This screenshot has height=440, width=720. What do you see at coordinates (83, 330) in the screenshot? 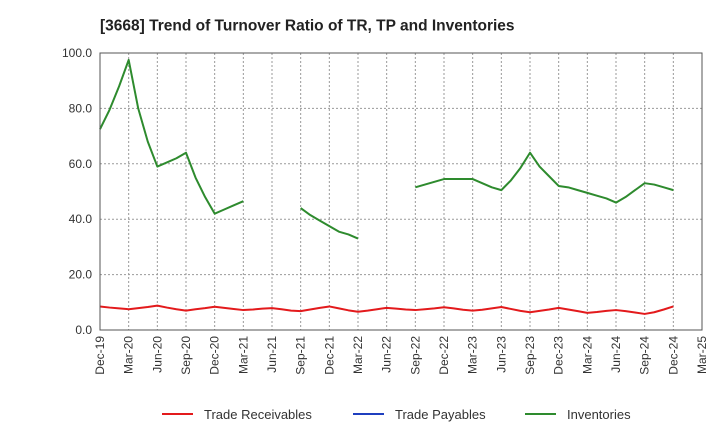
I see `y-tick-label: 0.0` at bounding box center [83, 330].